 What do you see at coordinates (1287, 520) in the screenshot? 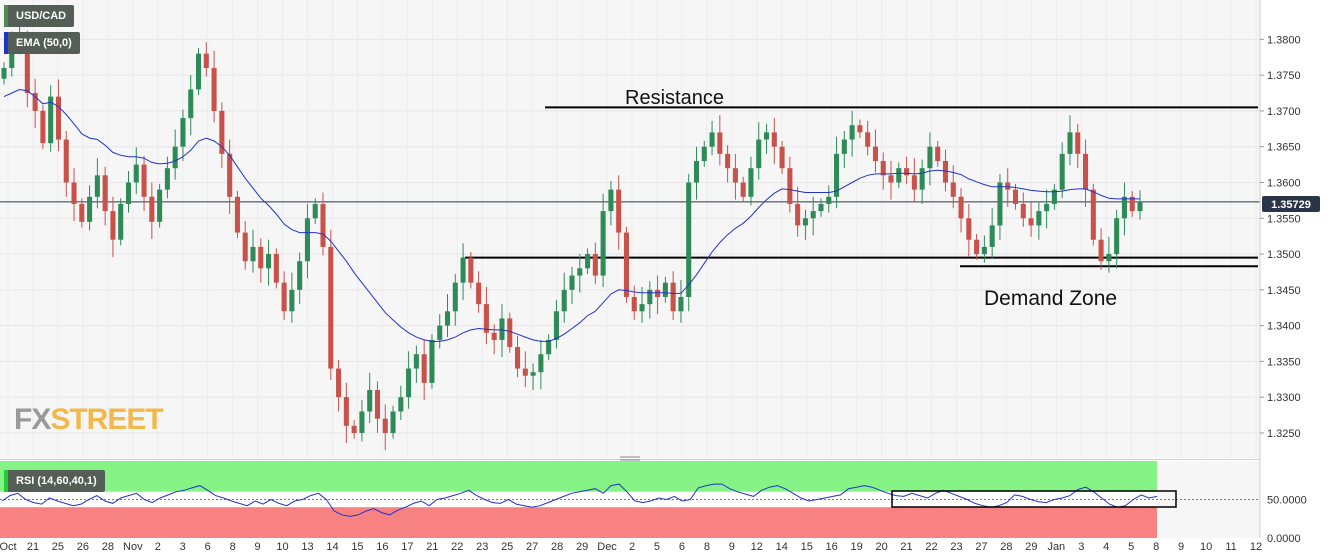
I see `rsi-axis: 50.0000 0.0000` at bounding box center [1287, 520].